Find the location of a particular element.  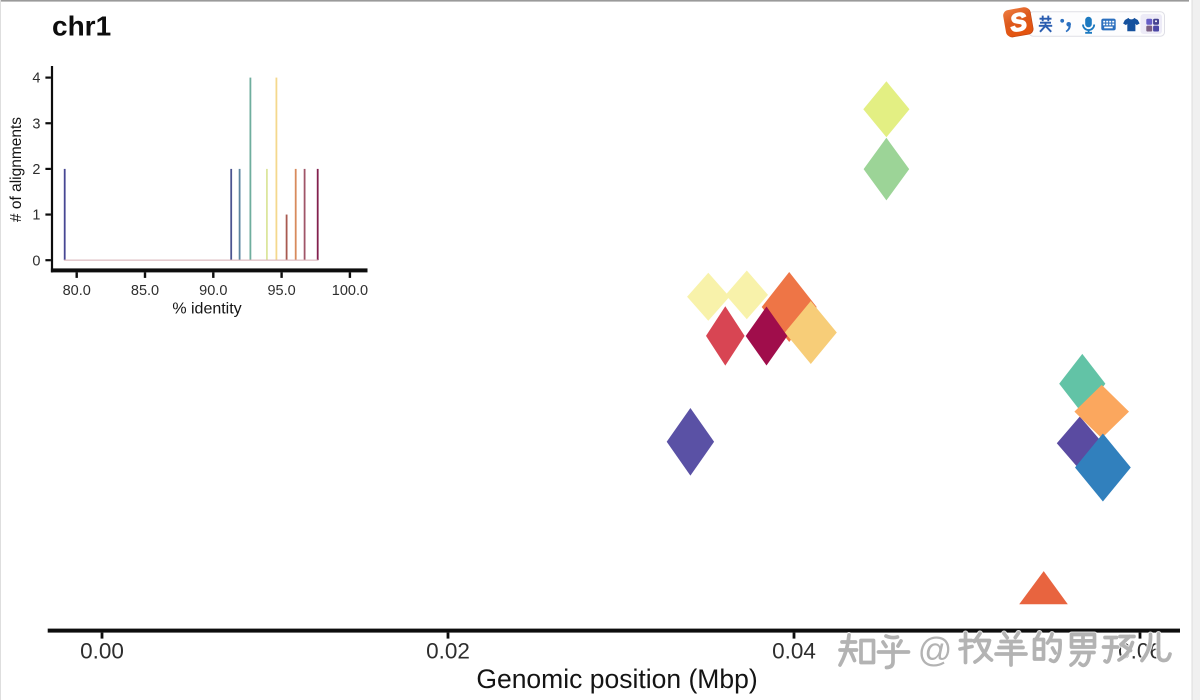

svg-text: S is located at coordinates (1019, 22).